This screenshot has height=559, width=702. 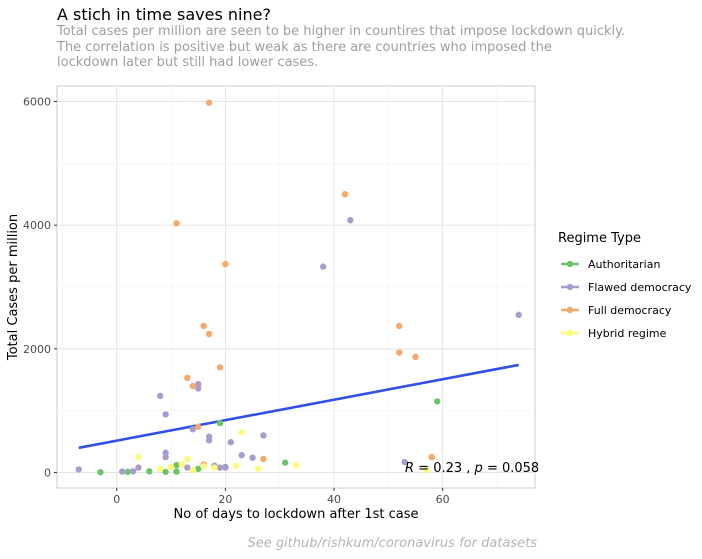 What do you see at coordinates (37, 225) in the screenshot?
I see `y-tick-label: 4000` at bounding box center [37, 225].